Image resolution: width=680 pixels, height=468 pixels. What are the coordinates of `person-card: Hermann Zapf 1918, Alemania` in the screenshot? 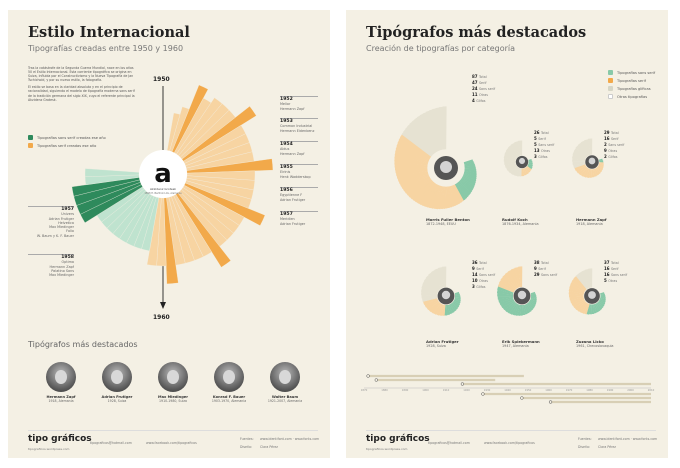 It's located at (61, 382).